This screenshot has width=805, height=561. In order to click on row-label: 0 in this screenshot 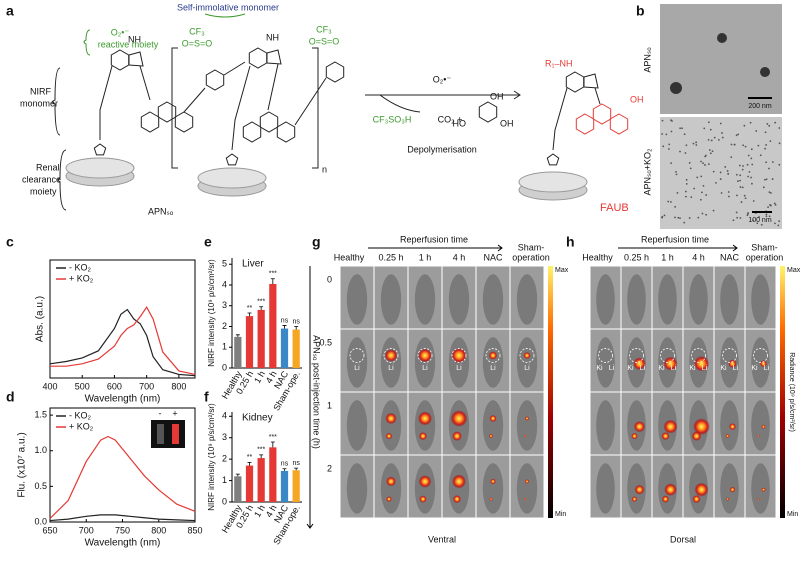, I will do `click(329, 279)`.